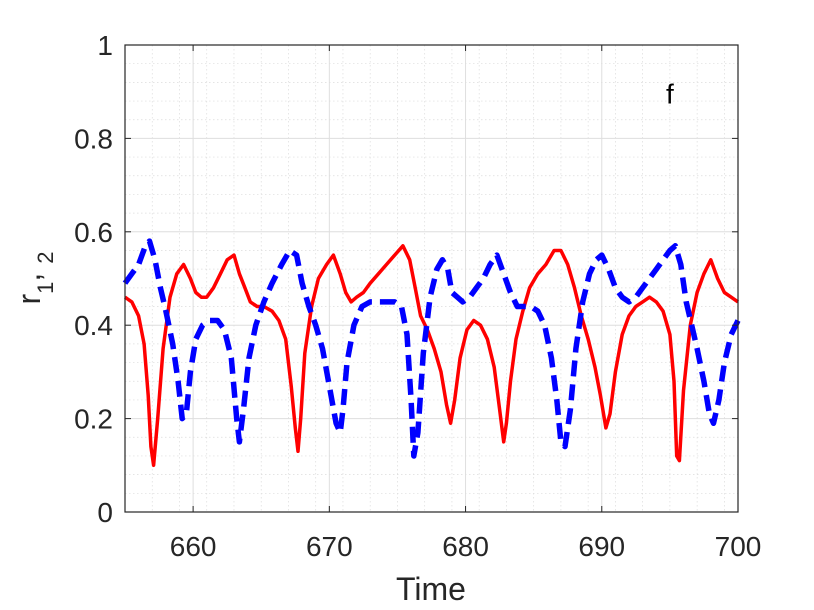 This screenshot has height=610, width=814. Describe the element at coordinates (93, 279) in the screenshot. I see `y-tick-labels: 0 0.2 0.4 0.6 0.8 1` at that location.